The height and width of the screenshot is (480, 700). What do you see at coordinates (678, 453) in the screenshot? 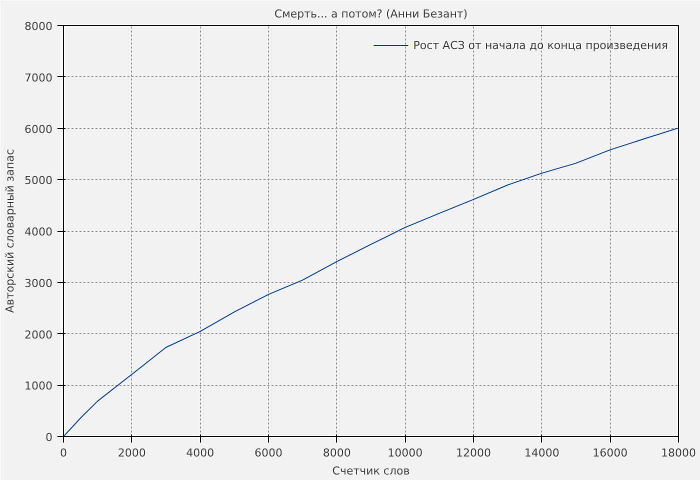
I see `x-tick-label: 18000` at bounding box center [678, 453].